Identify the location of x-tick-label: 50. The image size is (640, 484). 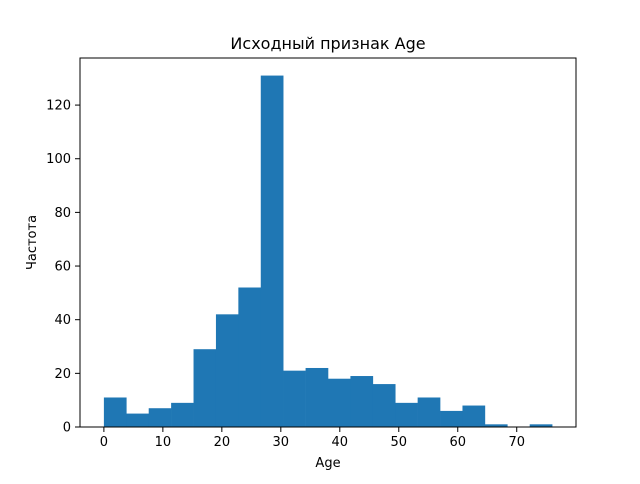
(398, 442).